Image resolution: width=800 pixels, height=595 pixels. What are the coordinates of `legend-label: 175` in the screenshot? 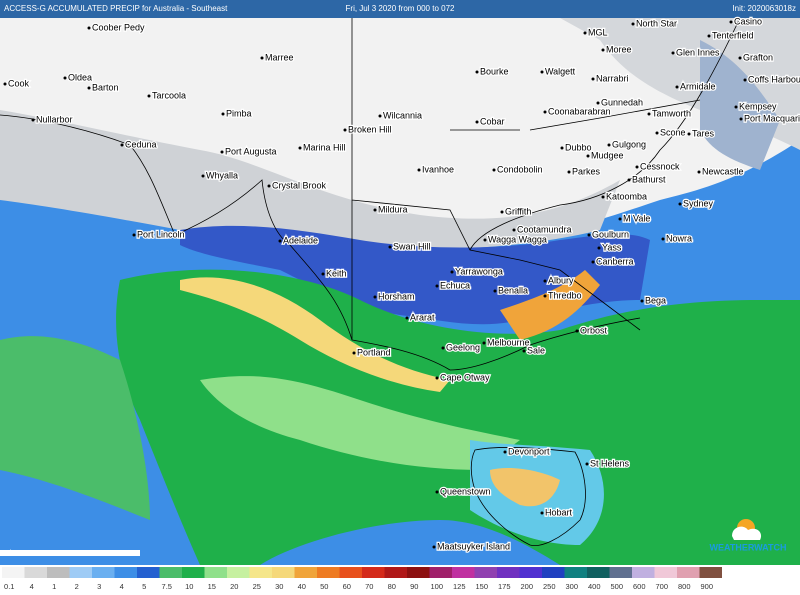 It's located at (504, 586).